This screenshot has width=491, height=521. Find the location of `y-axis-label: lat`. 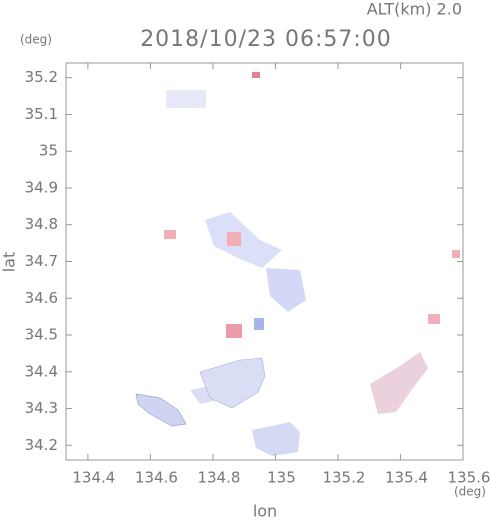

y-axis-label: lat is located at coordinates (9, 262).